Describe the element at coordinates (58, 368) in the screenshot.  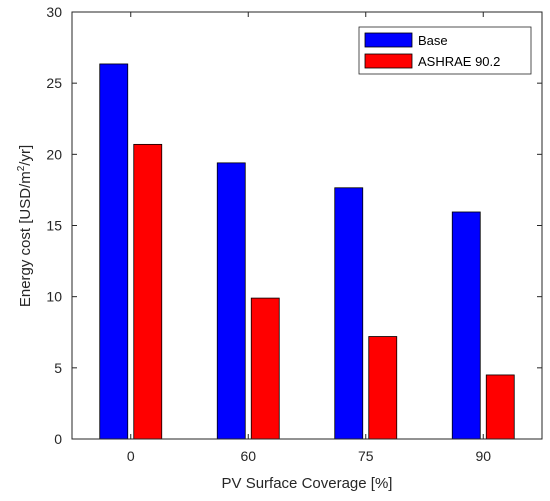
I see `y-tick-label: 5` at that location.